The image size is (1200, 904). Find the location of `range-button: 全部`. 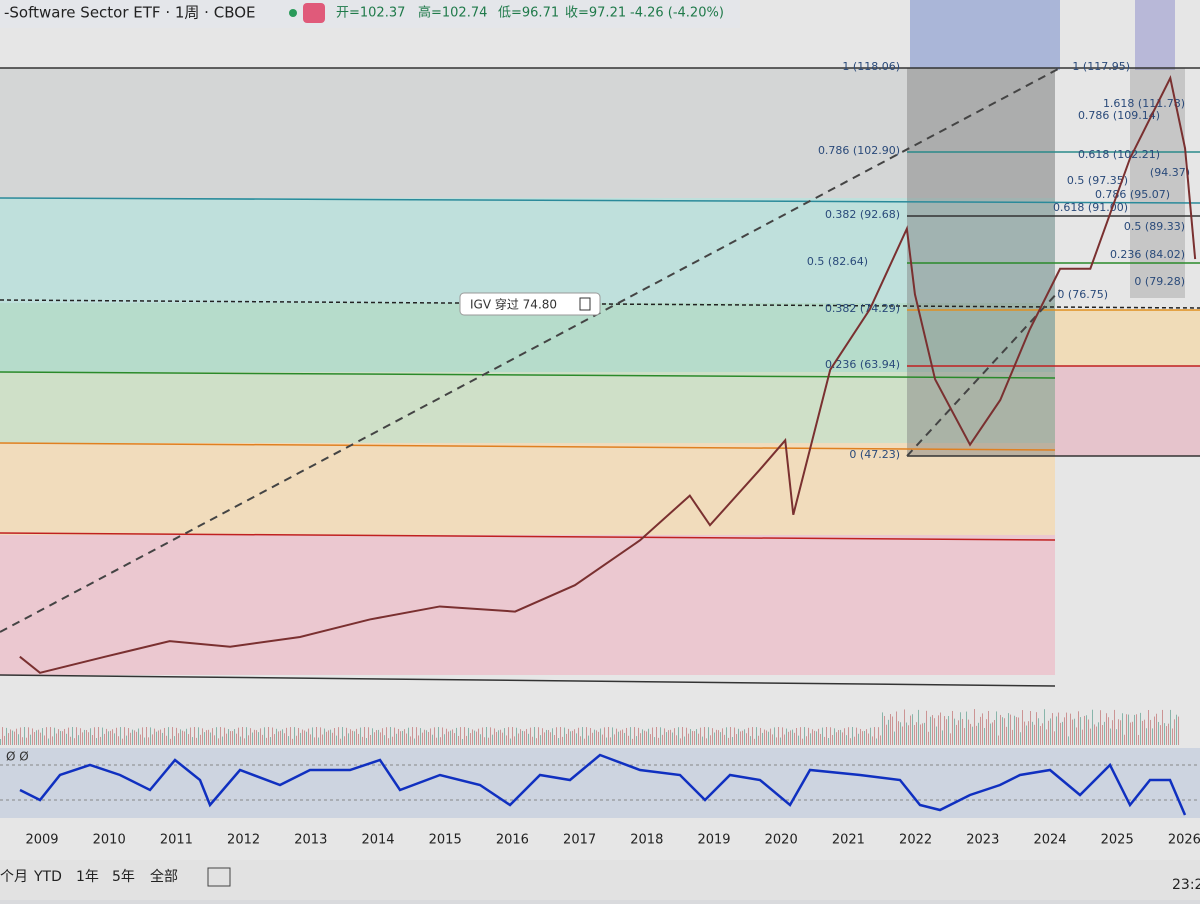

range-button: 全部 is located at coordinates (164, 876).